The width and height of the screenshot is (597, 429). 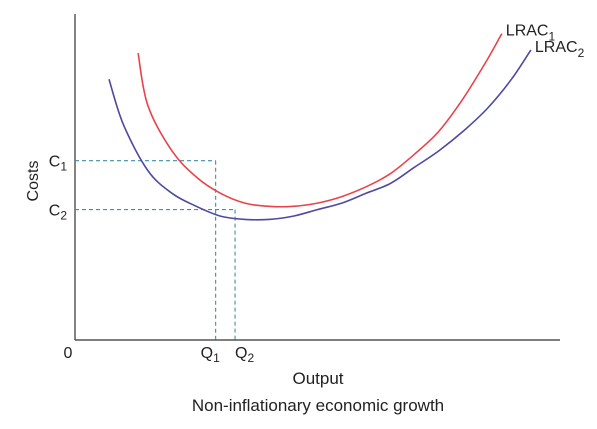 What do you see at coordinates (531, 33) in the screenshot?
I see `series-label-1: LRAC1` at bounding box center [531, 33].